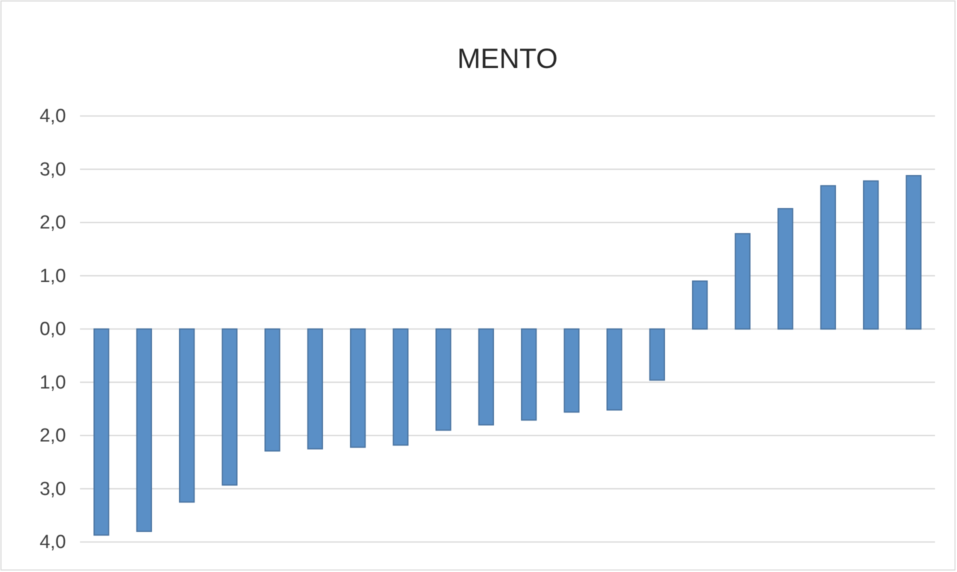  What do you see at coordinates (507, 58) in the screenshot?
I see `chart-title: MENTO` at bounding box center [507, 58].